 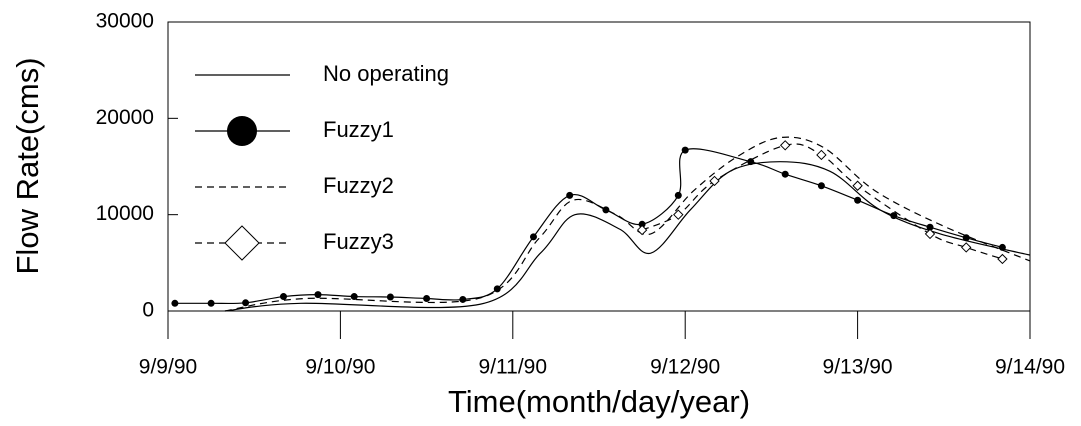 I want to click on legend-label: Fuzzy1, so click(x=358, y=129).